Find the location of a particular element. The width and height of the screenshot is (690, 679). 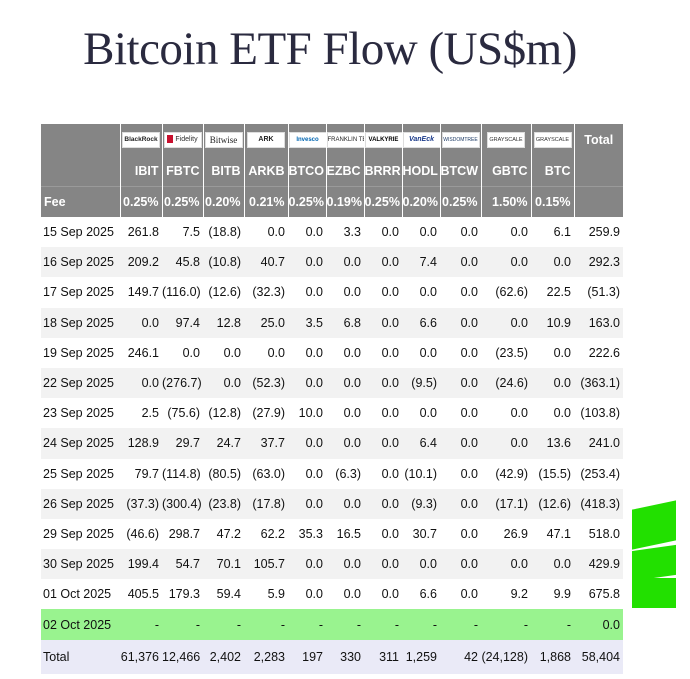

flow-value: (32.3) is located at coordinates (266, 292).